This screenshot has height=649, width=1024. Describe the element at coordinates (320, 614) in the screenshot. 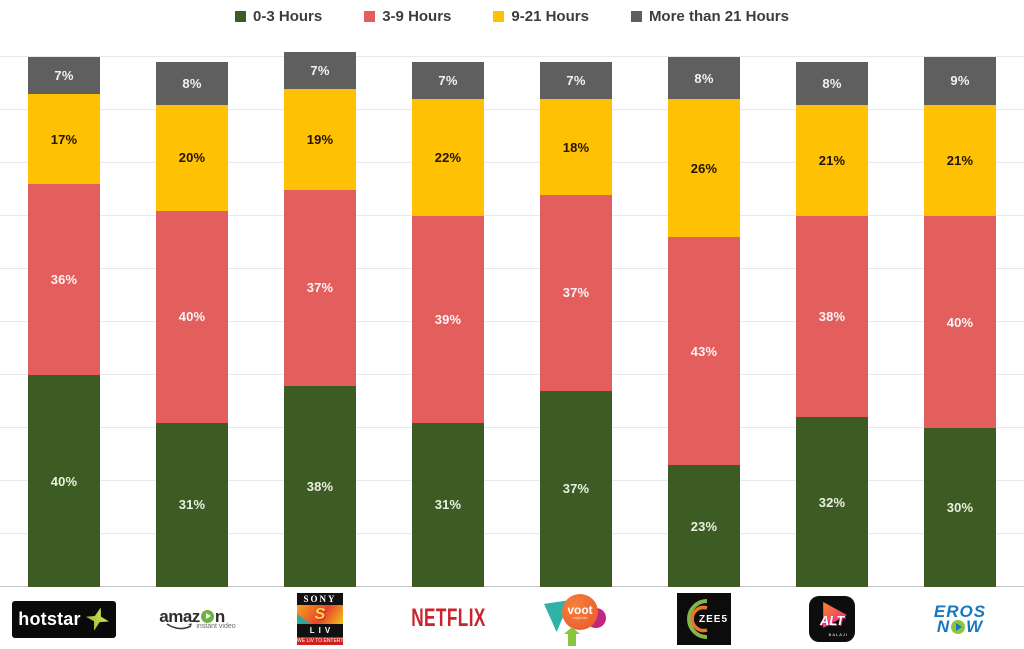

I see `sonyliv-s-letter: S` at that location.